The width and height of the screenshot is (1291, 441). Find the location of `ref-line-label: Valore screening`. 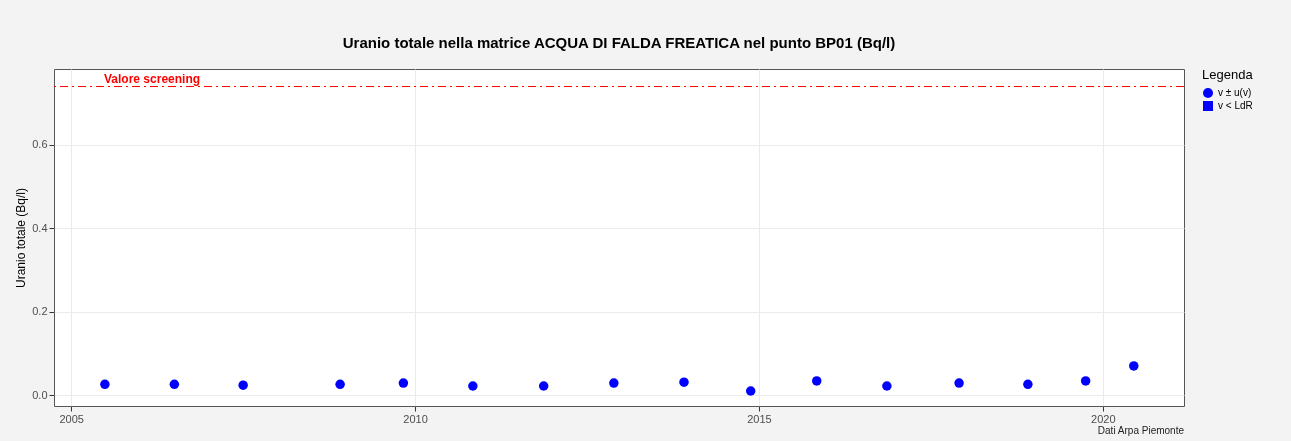

ref-line-label: Valore screening is located at coordinates (152, 78).